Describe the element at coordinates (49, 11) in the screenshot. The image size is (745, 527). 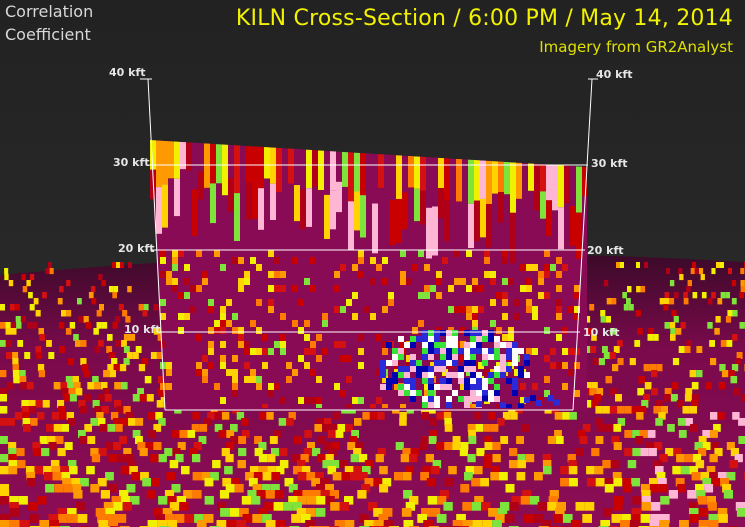
I see `product-label-line-1: Correlation` at that location.